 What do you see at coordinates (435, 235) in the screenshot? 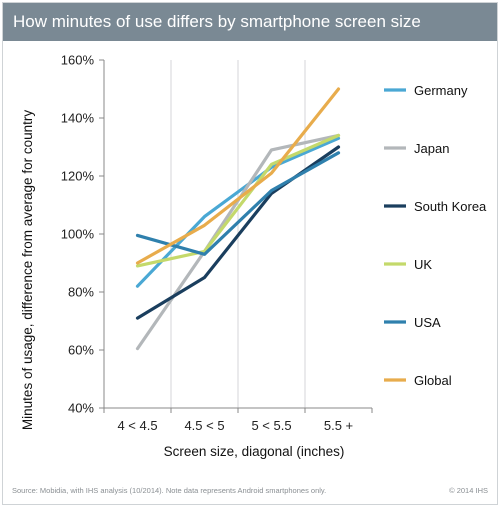
I see `legend: Germany Japan South Korea UK USA Global` at bounding box center [435, 235].